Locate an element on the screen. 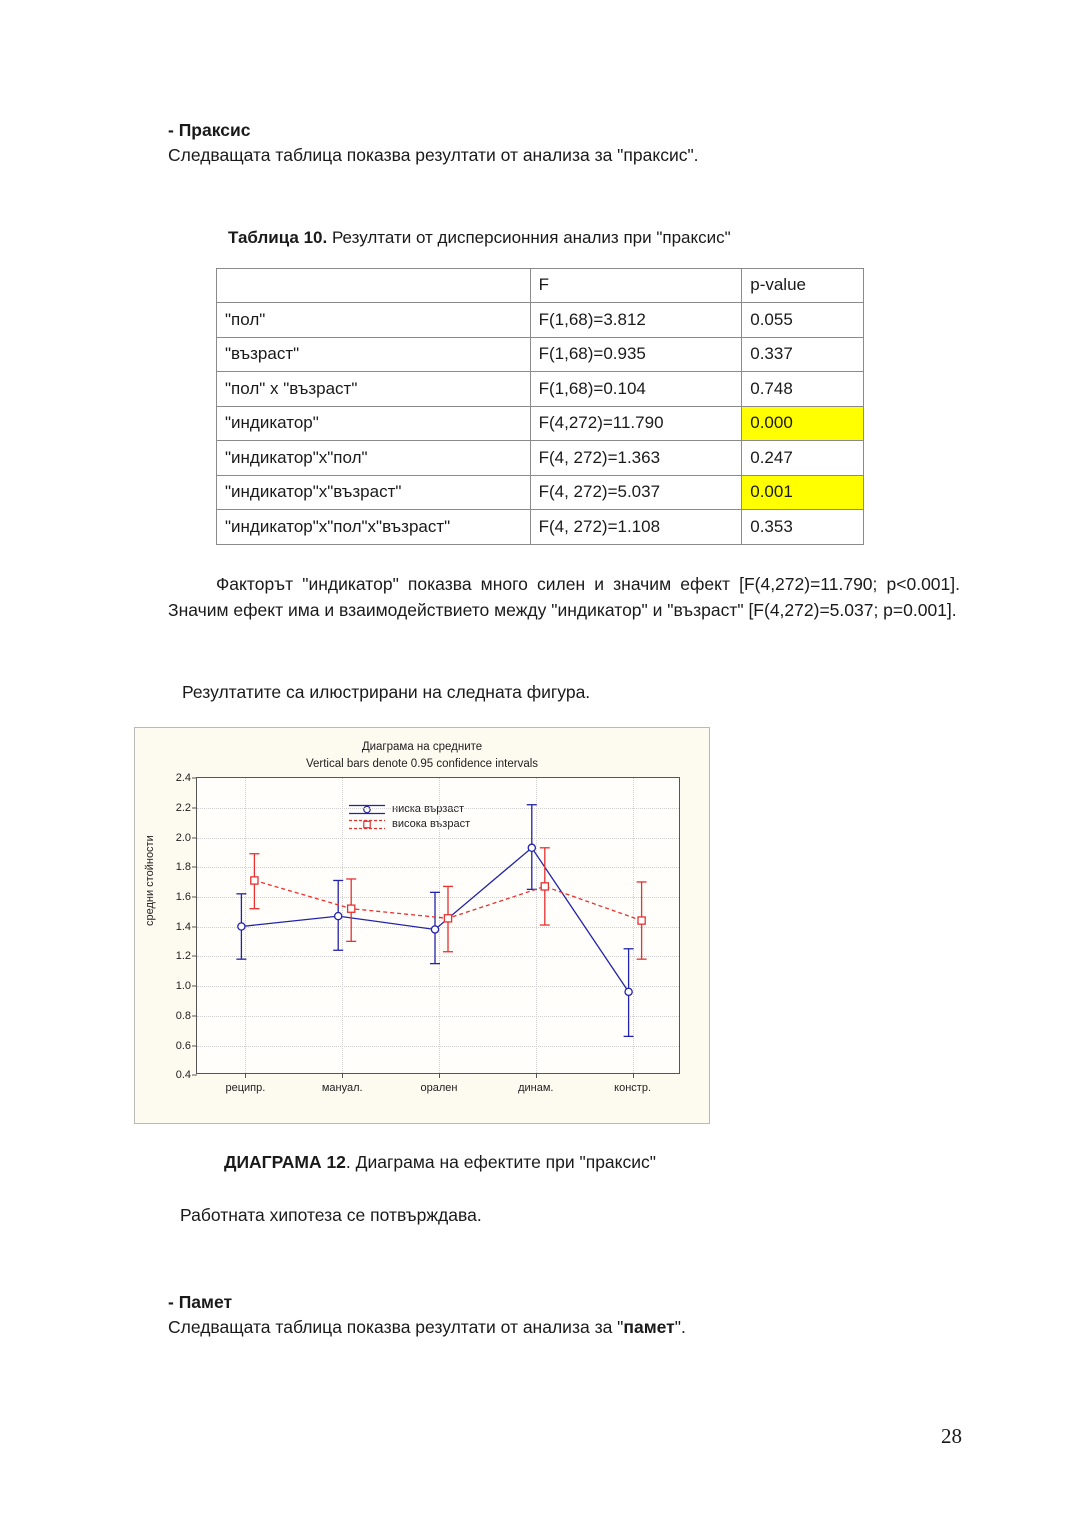 The width and height of the screenshot is (1080, 1527). chart-y-tick-label: 0.6 is located at coordinates (183, 1045).